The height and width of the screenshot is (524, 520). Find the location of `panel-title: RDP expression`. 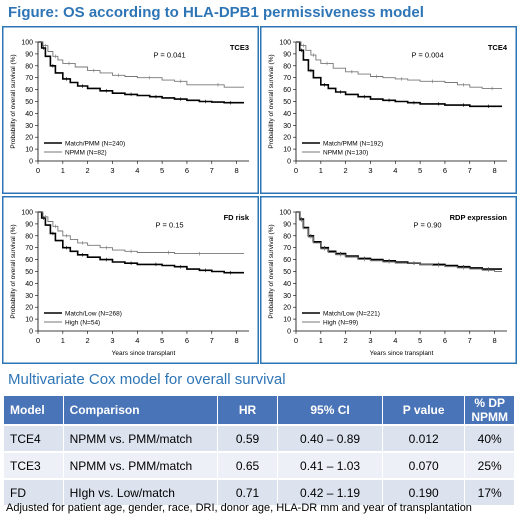

panel-title: RDP expression is located at coordinates (479, 217).